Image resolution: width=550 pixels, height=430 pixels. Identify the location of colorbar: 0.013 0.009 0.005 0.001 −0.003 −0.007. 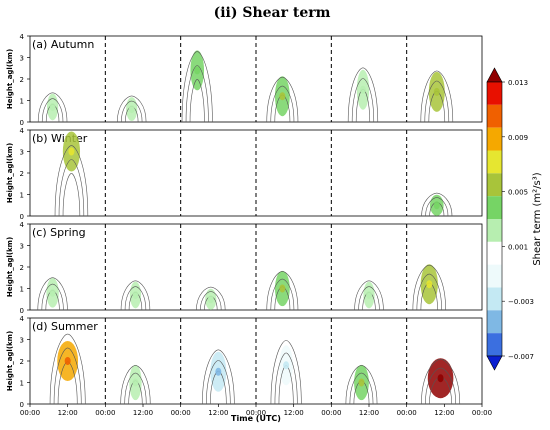
(510, 219).